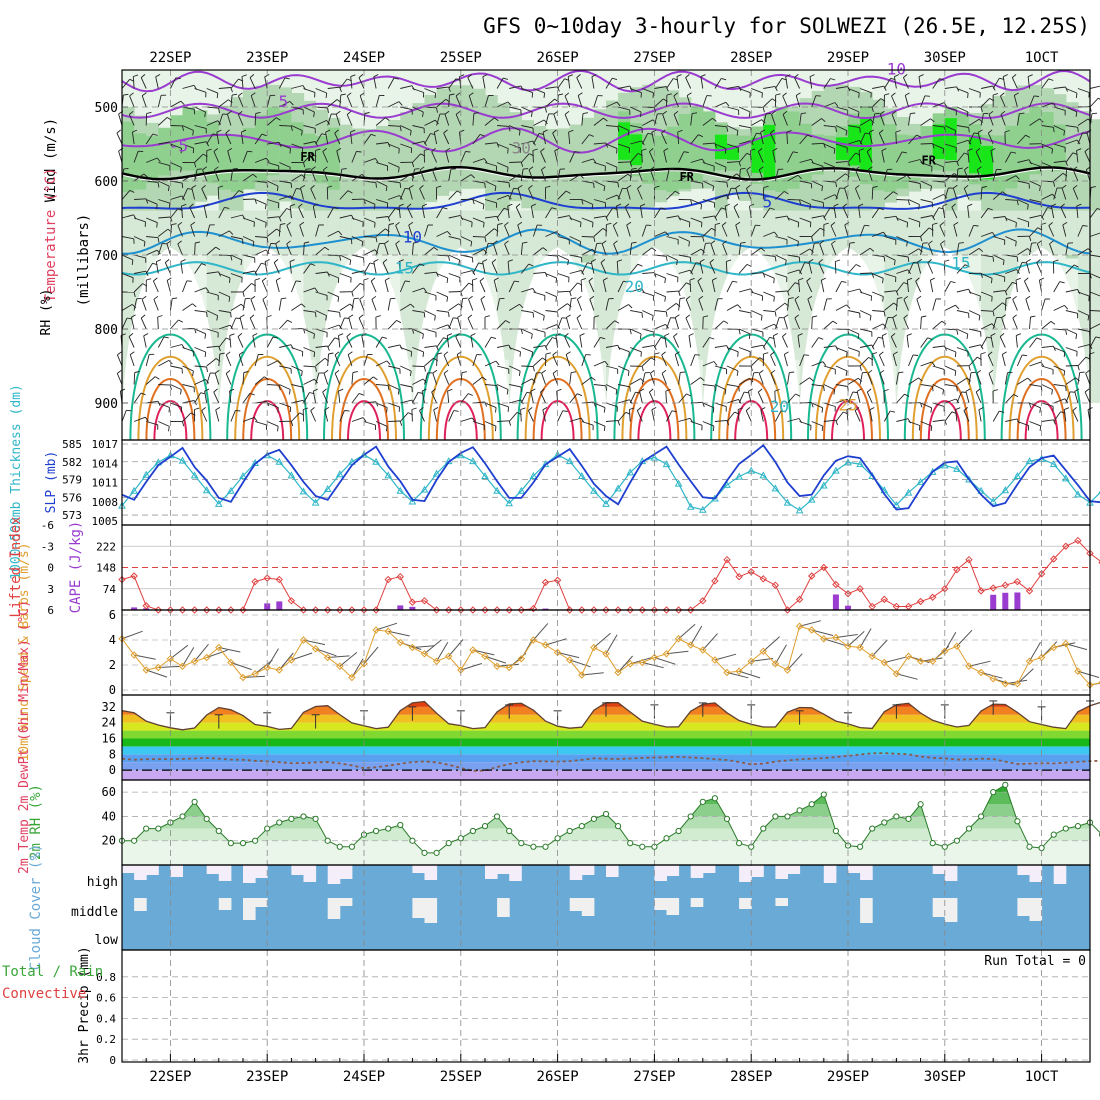 Image resolution: width=1100 pixels, height=1100 pixels. I want to click on surface-barb, so click(846, 636).